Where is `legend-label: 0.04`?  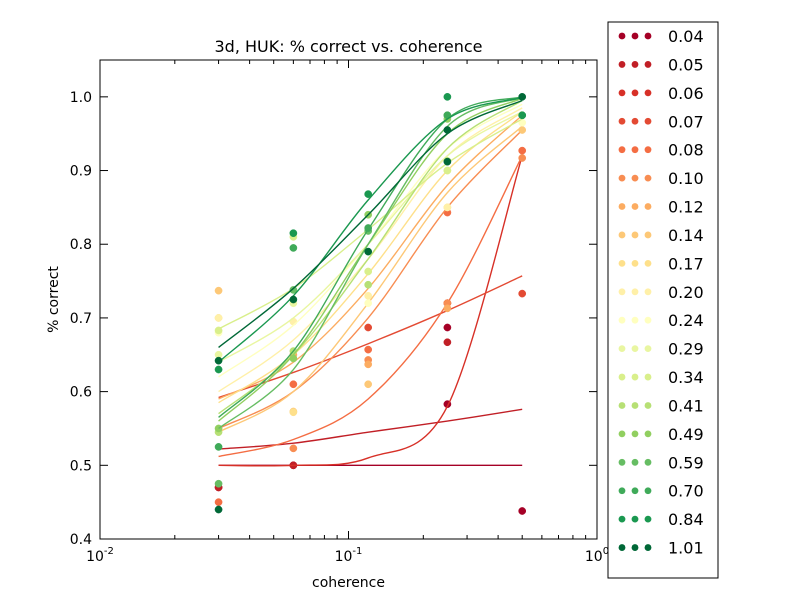
legend-label: 0.04 is located at coordinates (686, 36).